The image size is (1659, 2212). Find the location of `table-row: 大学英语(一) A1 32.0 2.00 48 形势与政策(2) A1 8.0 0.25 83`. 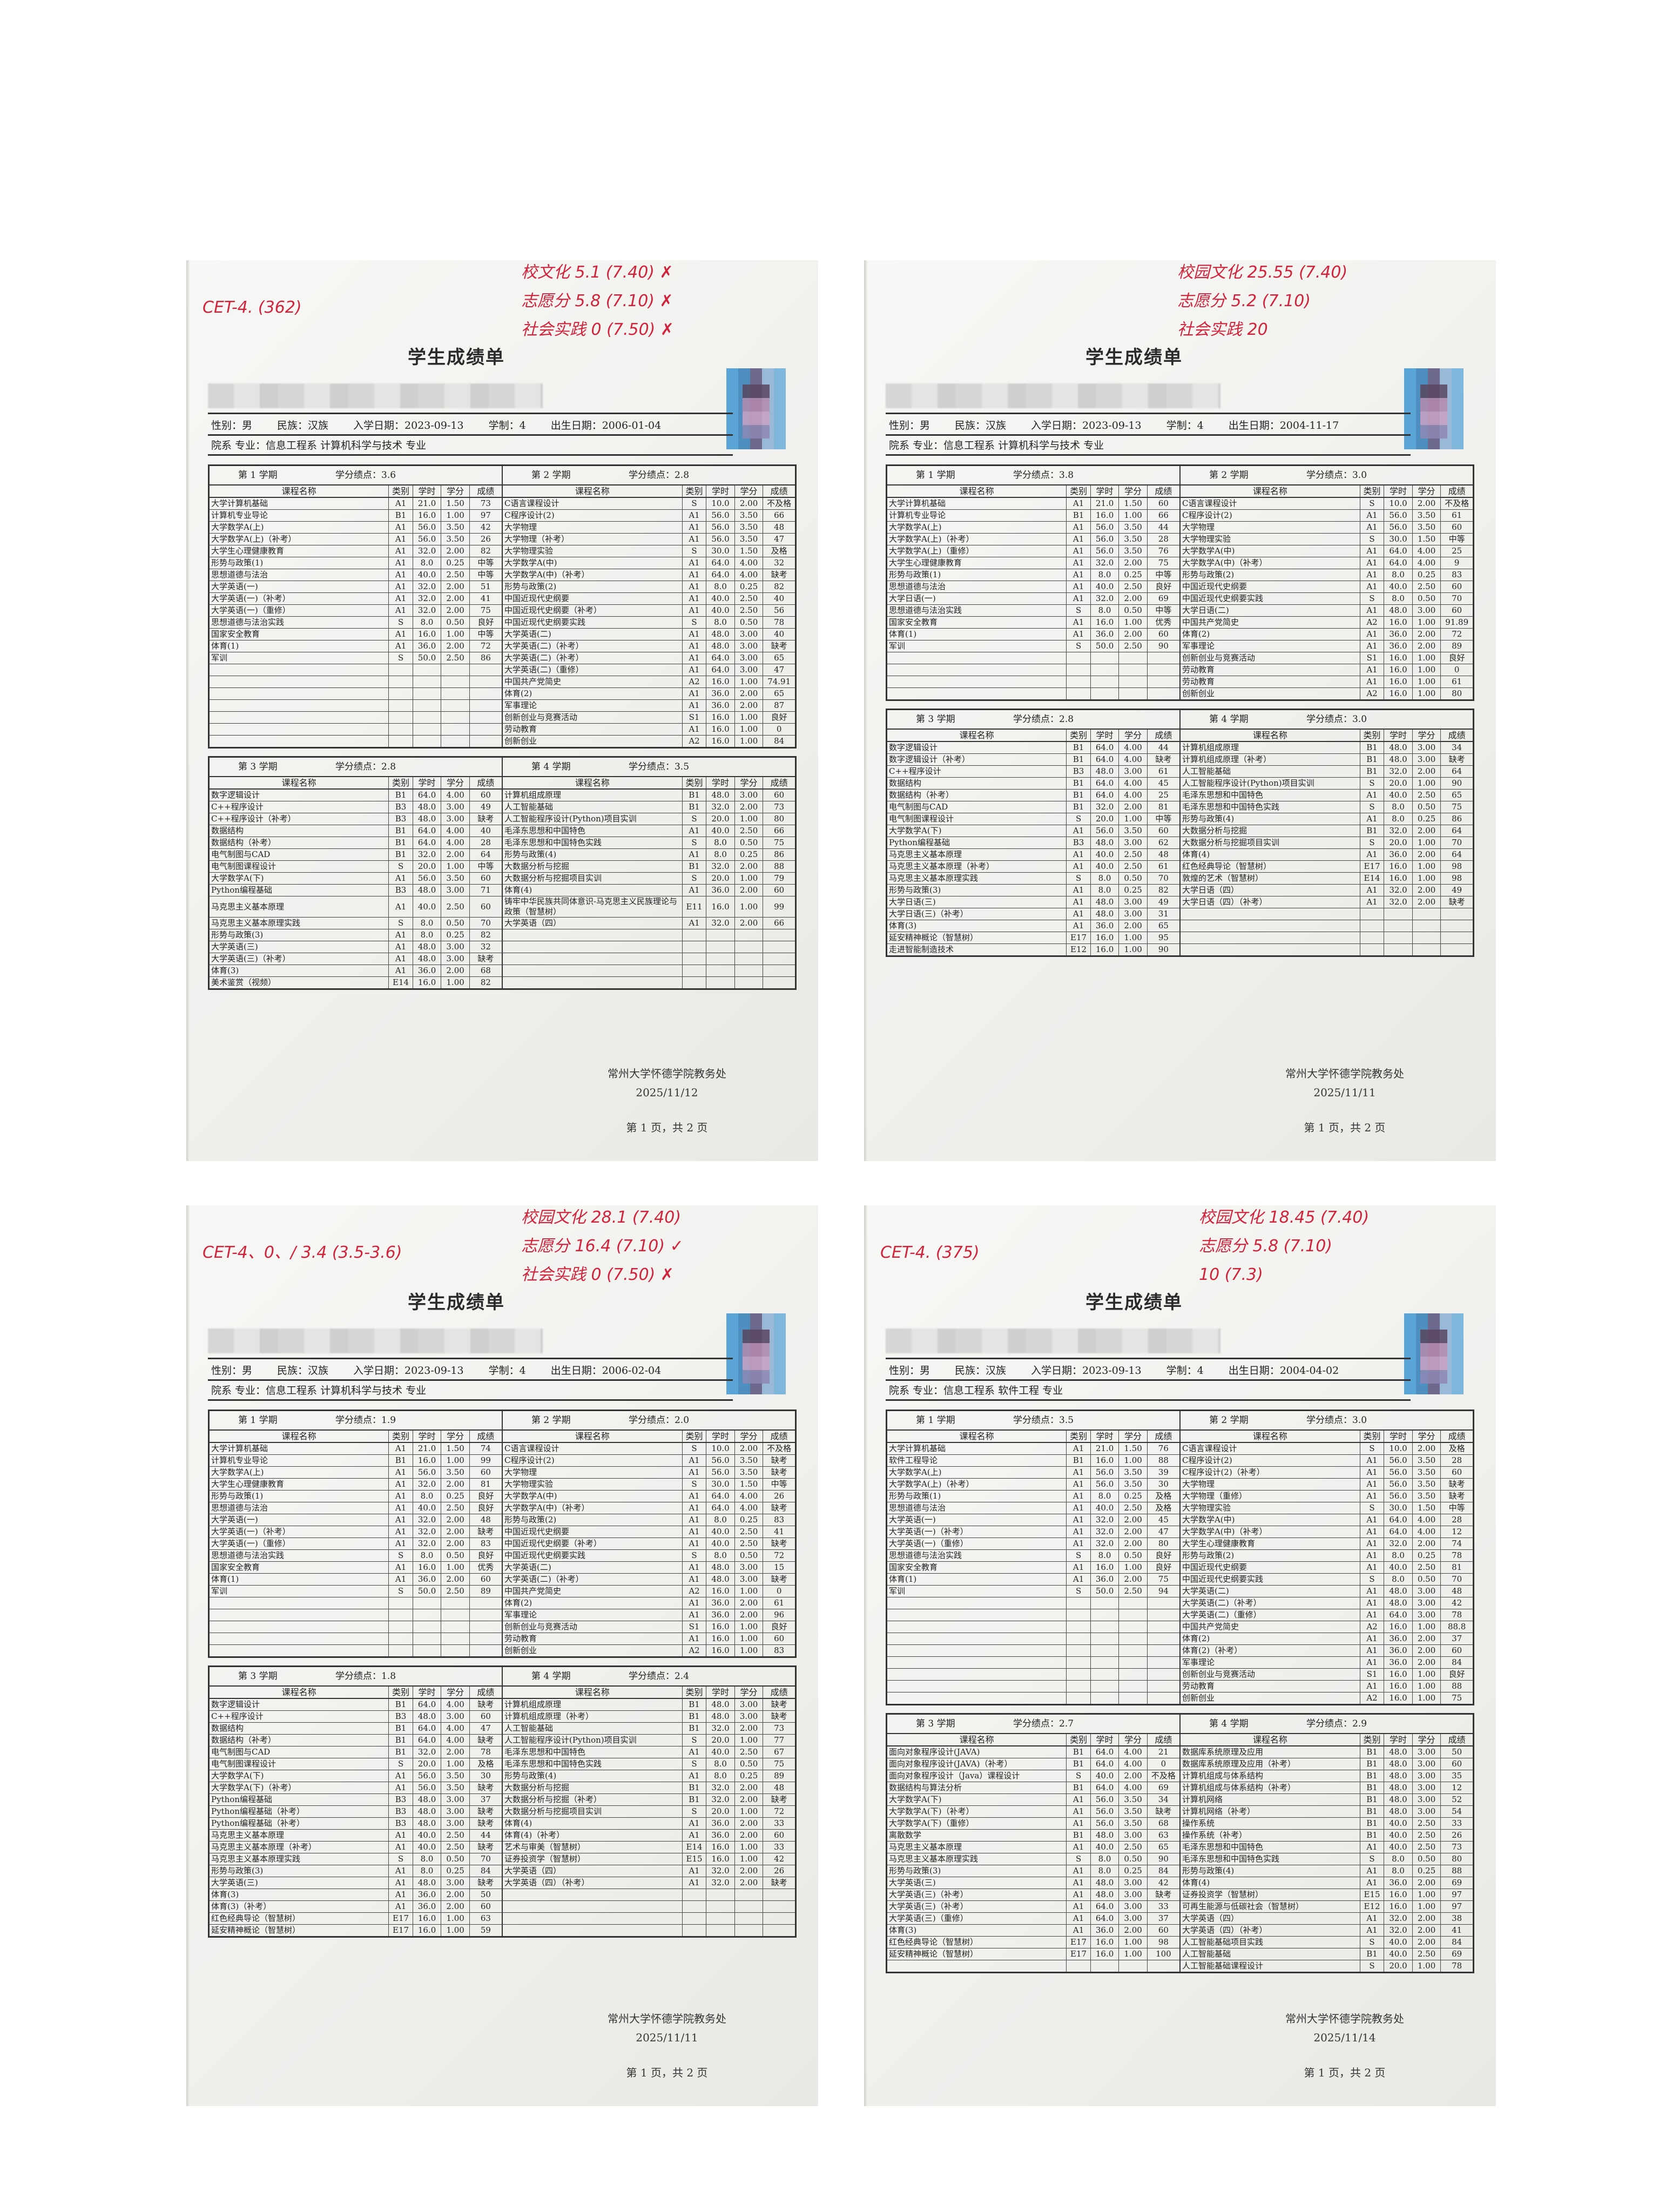

table-row: 大学英语(一) A1 32.0 2.00 48 形势与政策(2) A1 8.0 0.25 83 is located at coordinates (502, 1520).